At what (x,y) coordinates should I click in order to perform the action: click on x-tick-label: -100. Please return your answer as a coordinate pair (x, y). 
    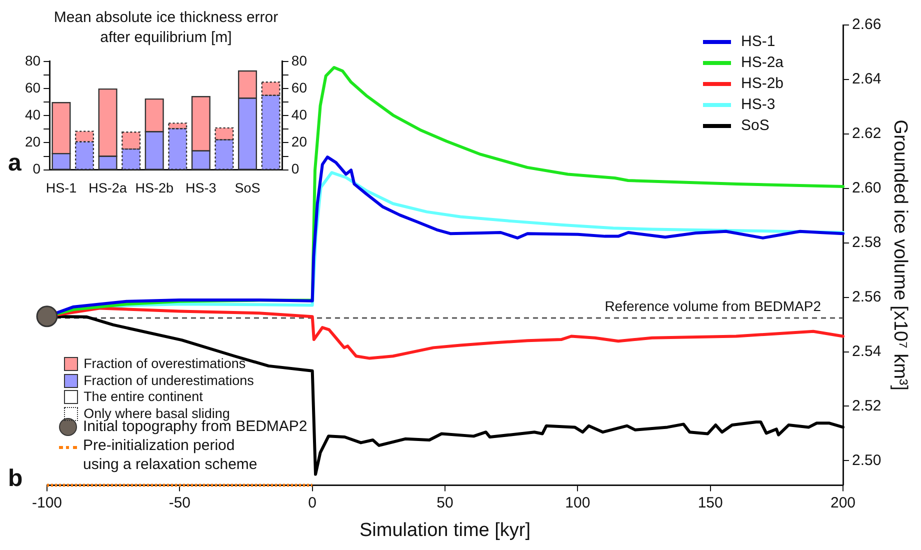
    Looking at the image, I should click on (47, 503).